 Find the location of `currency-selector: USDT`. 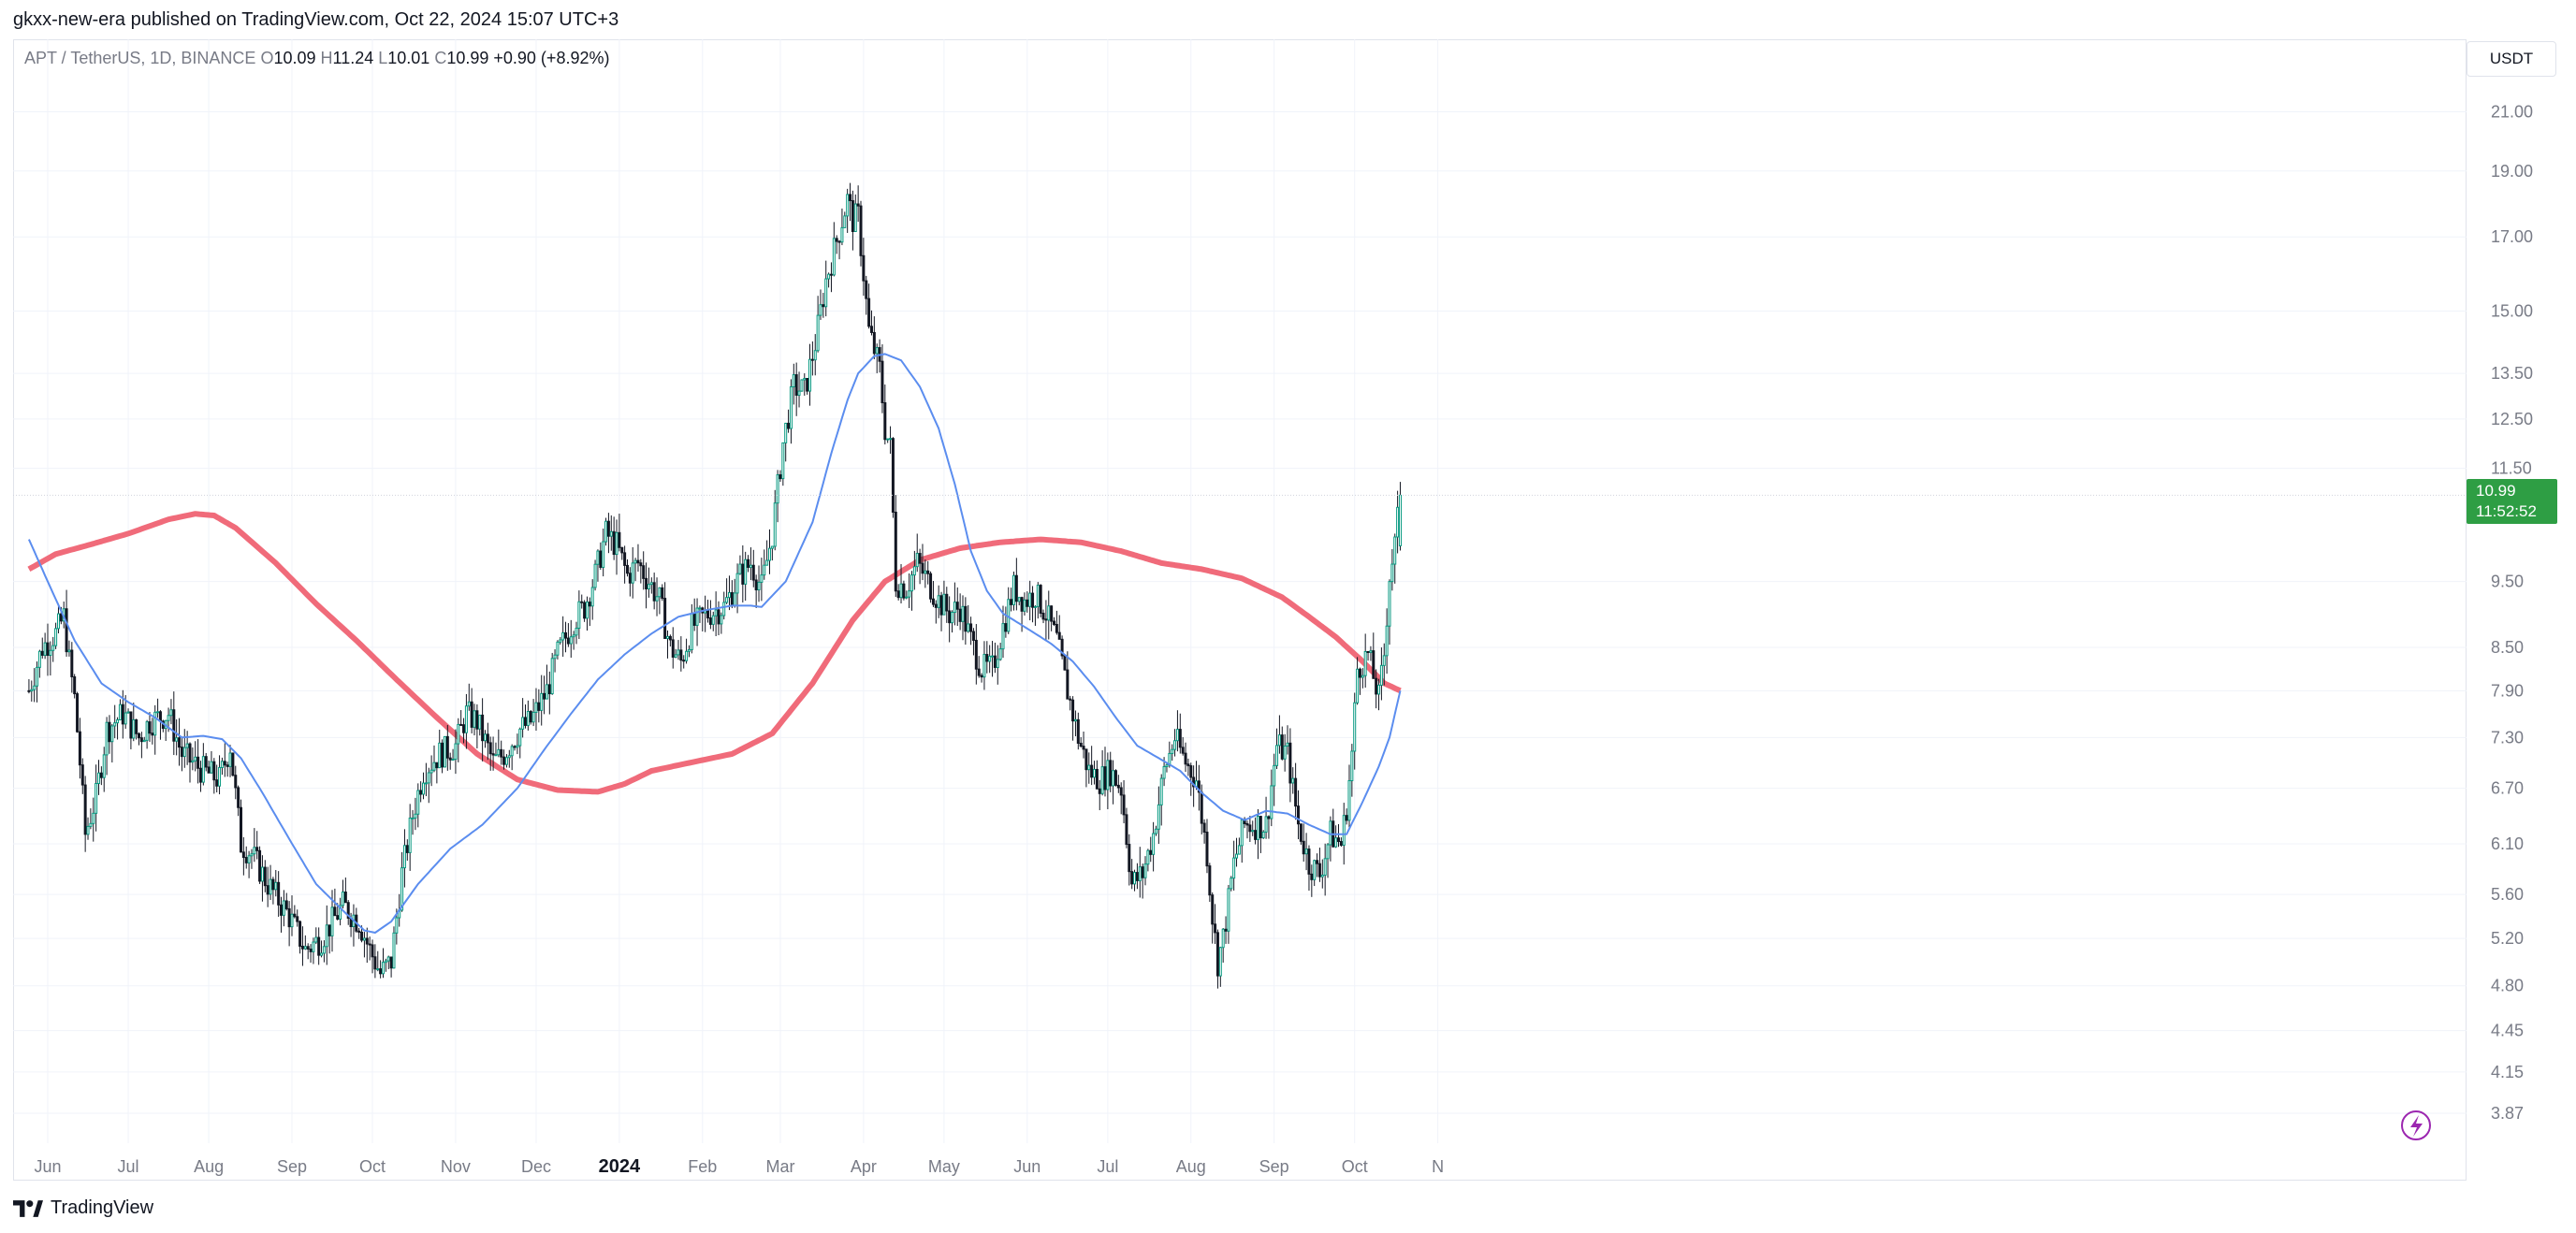

currency-selector: USDT is located at coordinates (2511, 59).